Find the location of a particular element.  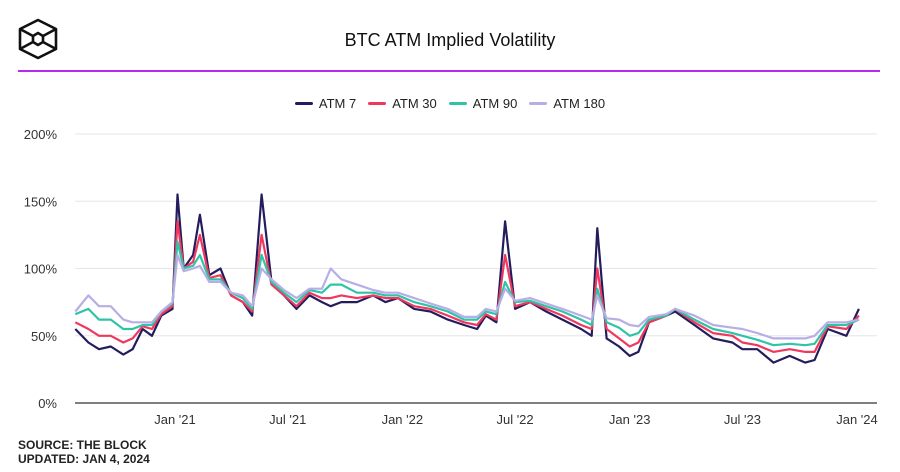

legend-item: ATM 7 is located at coordinates (325, 103).